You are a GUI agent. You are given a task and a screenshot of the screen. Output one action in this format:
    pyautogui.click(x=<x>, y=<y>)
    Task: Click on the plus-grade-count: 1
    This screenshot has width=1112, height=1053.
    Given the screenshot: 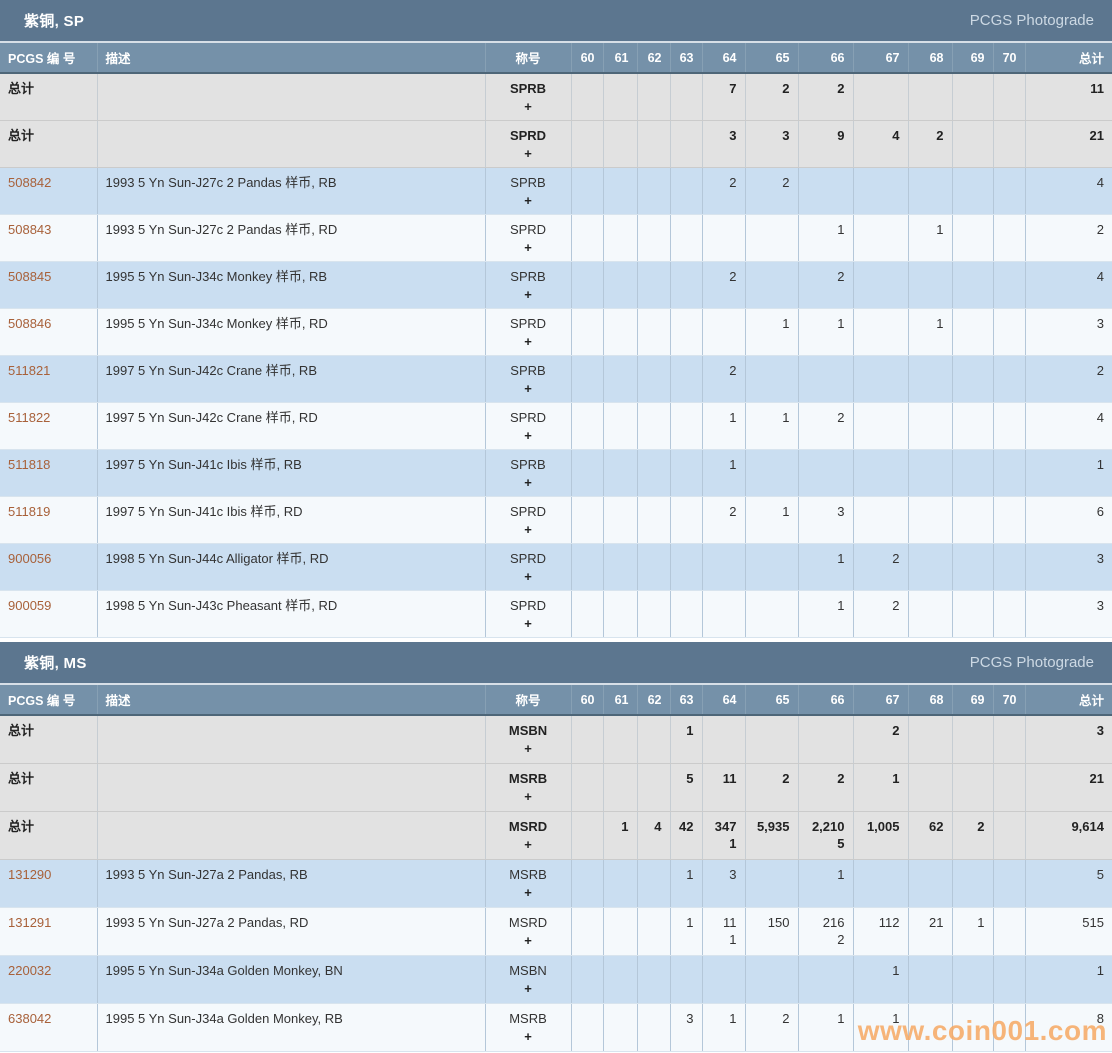 What is the action you would take?
    pyautogui.click(x=733, y=939)
    